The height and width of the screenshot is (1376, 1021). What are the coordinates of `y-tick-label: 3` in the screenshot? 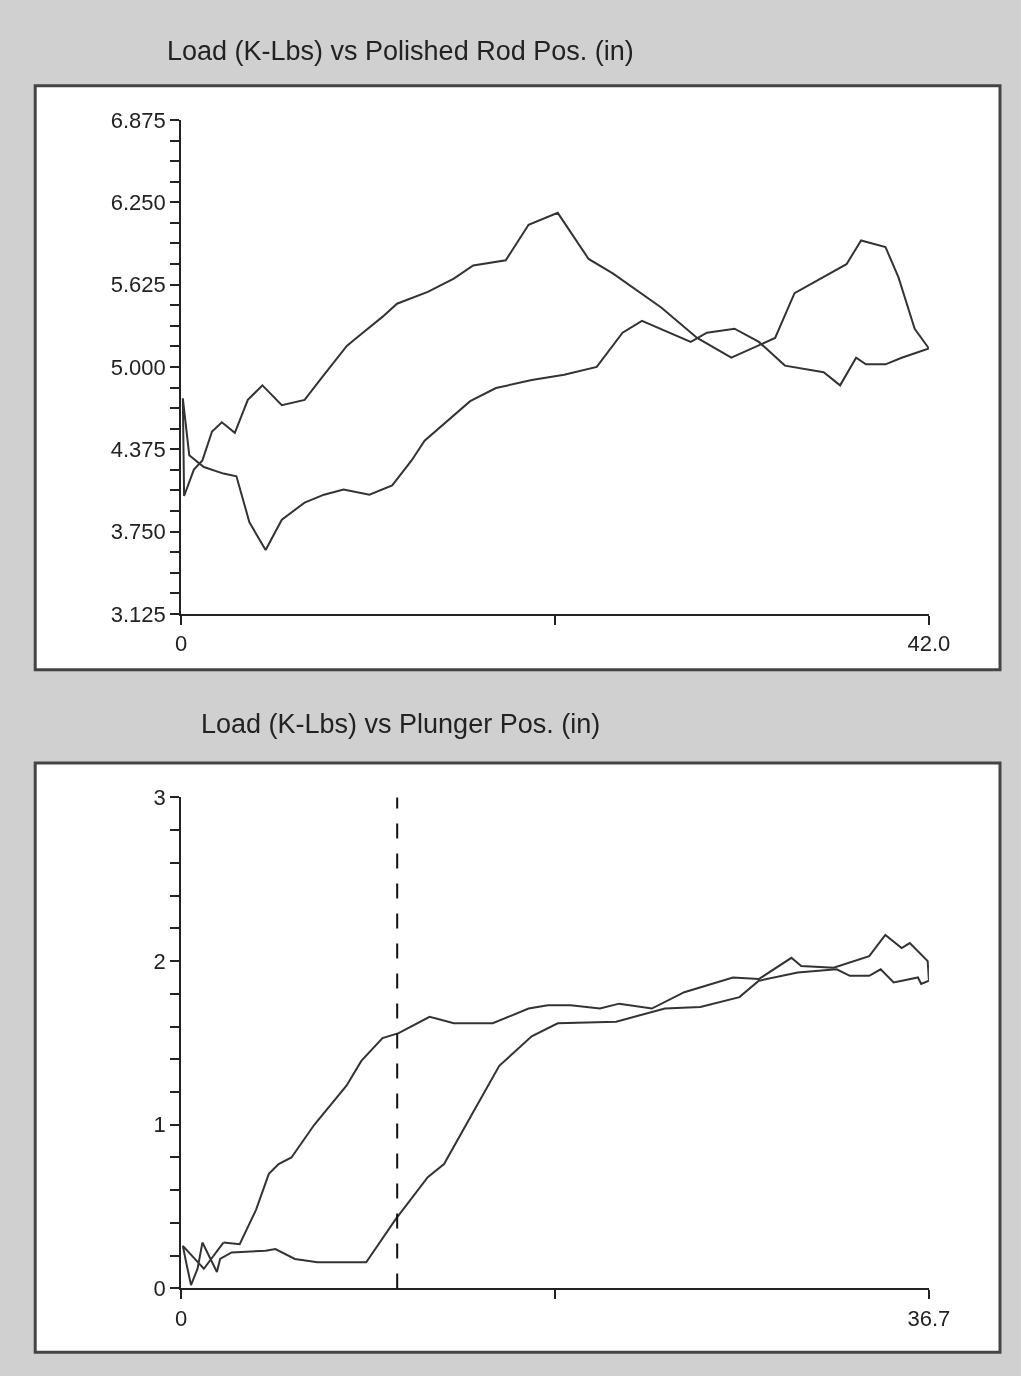 It's located at (159, 798).